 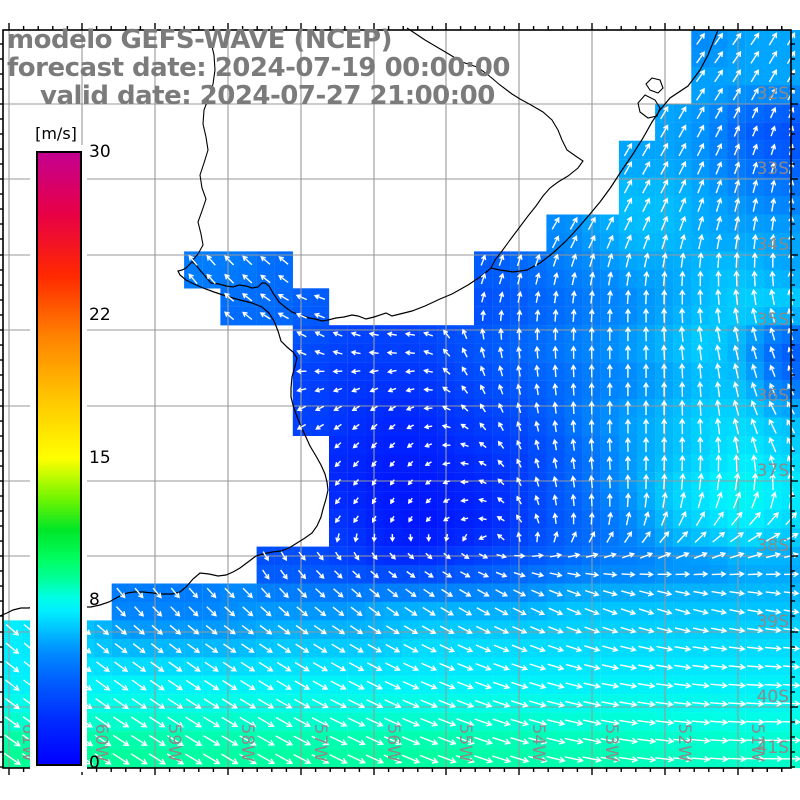 What do you see at coordinates (773, 622) in the screenshot?
I see `latitude-label: 39S` at bounding box center [773, 622].